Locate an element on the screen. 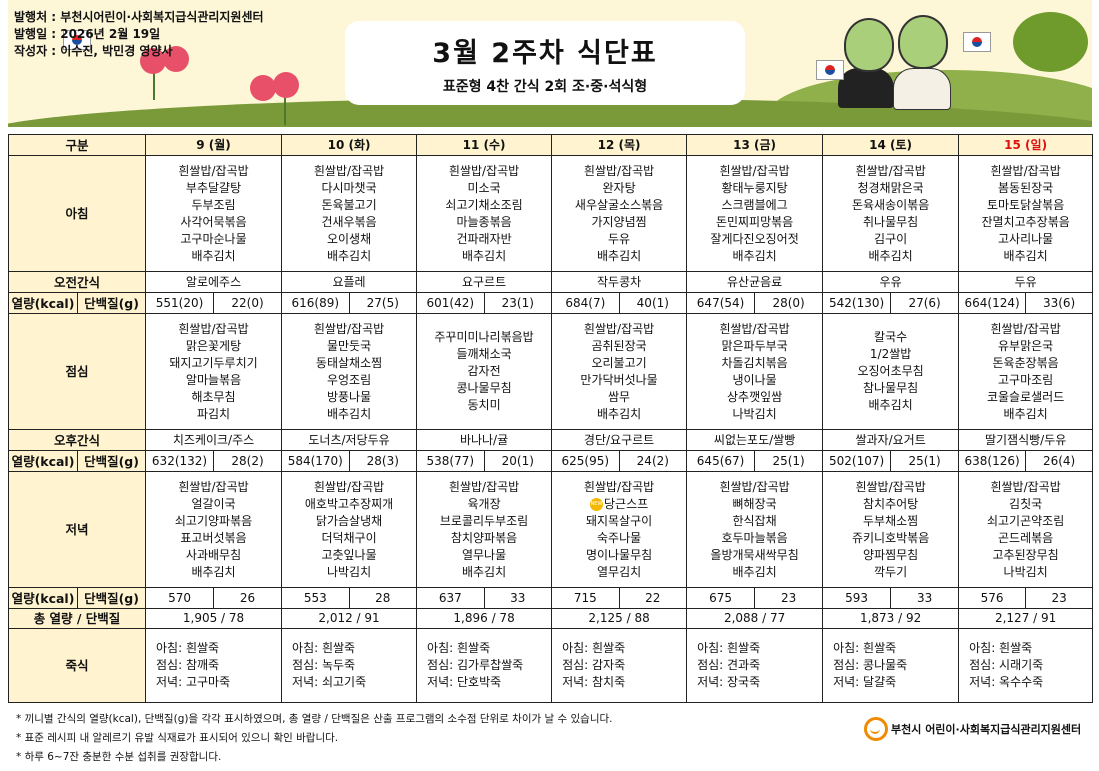  menu-item: 나박김치 is located at coordinates (1026, 572).